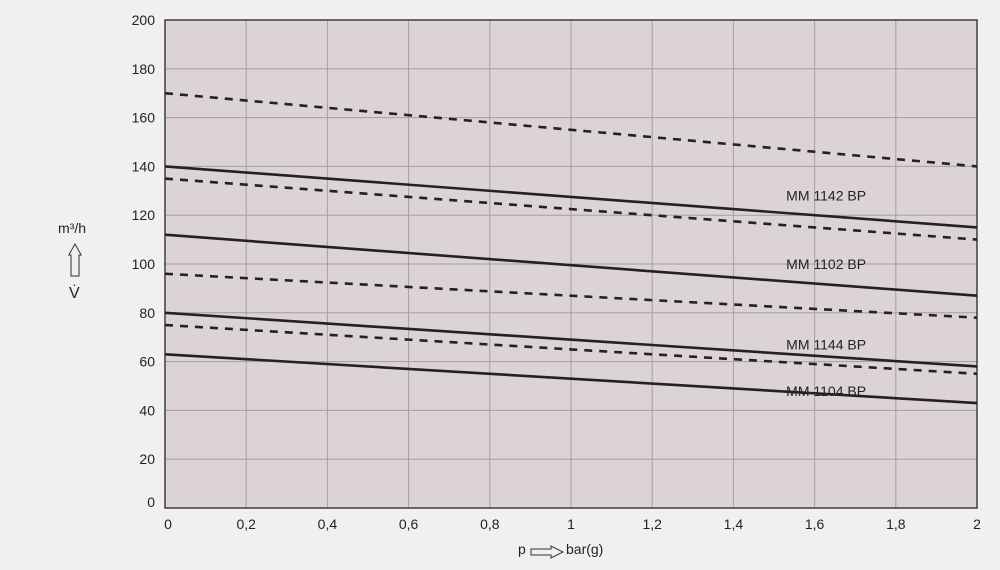  I want to click on y-axis-unit-label: m³/h, so click(72, 228).